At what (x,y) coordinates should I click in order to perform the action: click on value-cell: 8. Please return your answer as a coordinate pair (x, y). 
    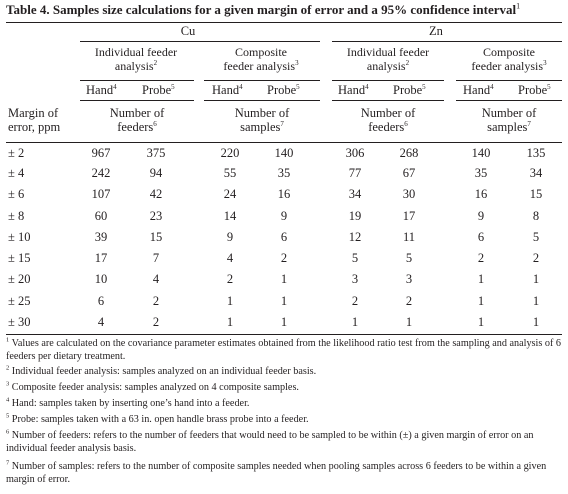
    Looking at the image, I should click on (536, 216).